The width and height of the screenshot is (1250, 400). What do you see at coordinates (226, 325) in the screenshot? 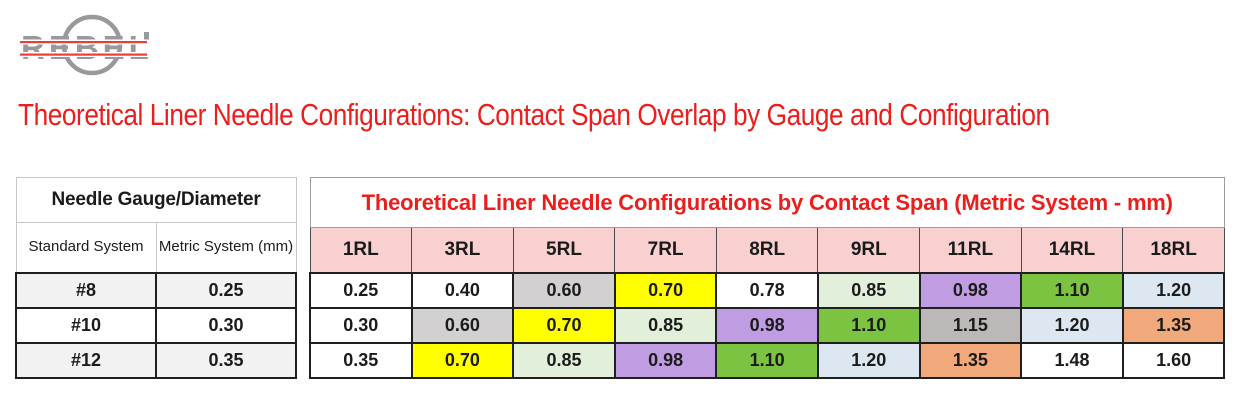
I see `gauge-metric-value: 0.30` at bounding box center [226, 325].